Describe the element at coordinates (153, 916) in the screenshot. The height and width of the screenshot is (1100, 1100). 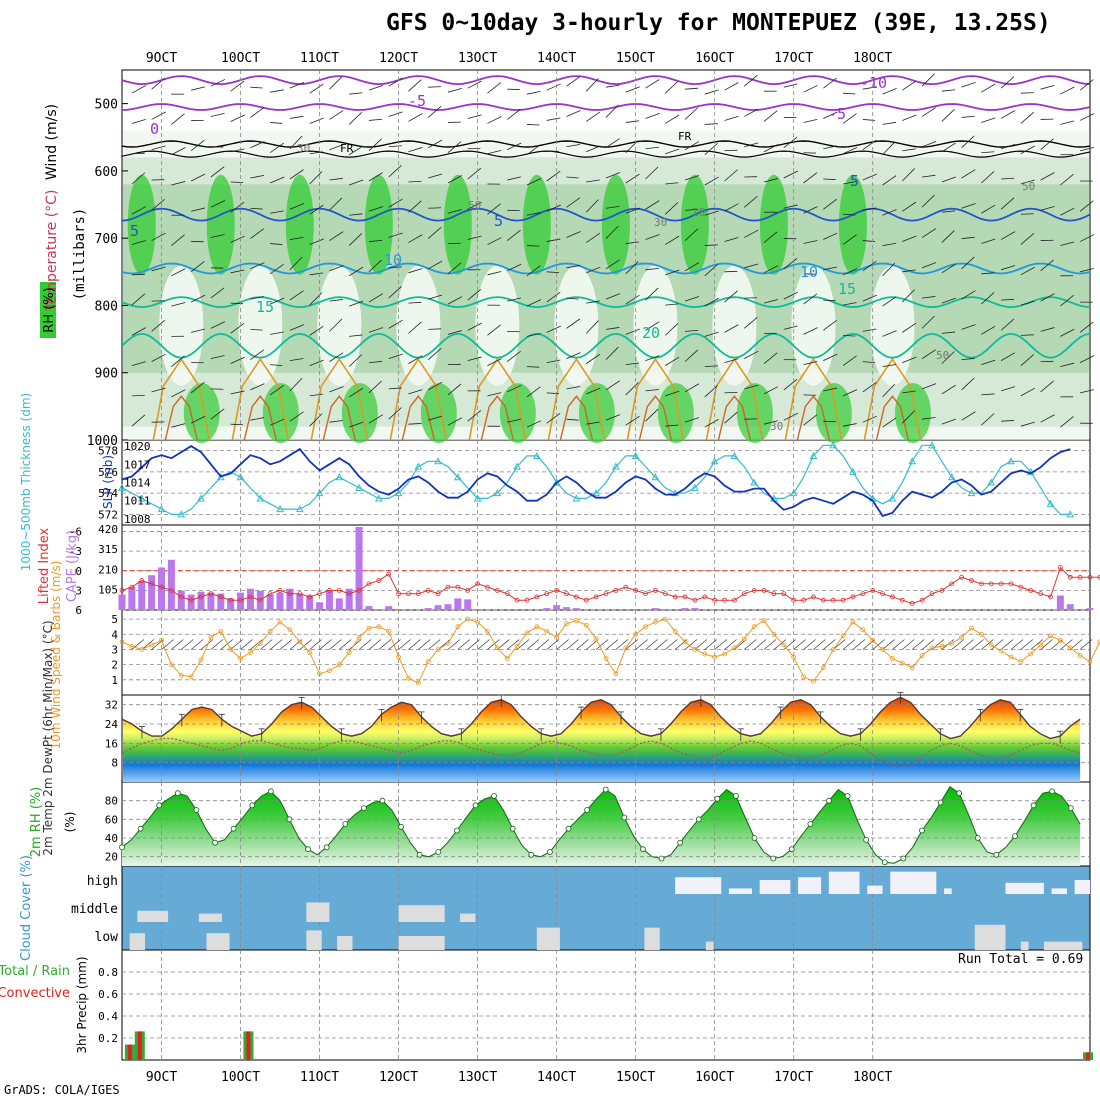
I see `cloud-mid-block` at that location.